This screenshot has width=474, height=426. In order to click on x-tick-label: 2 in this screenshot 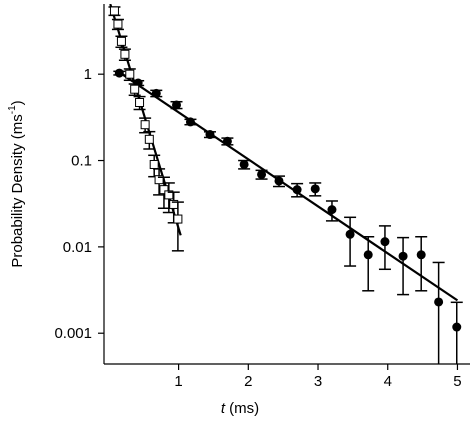, I will do `click(248, 381)`.